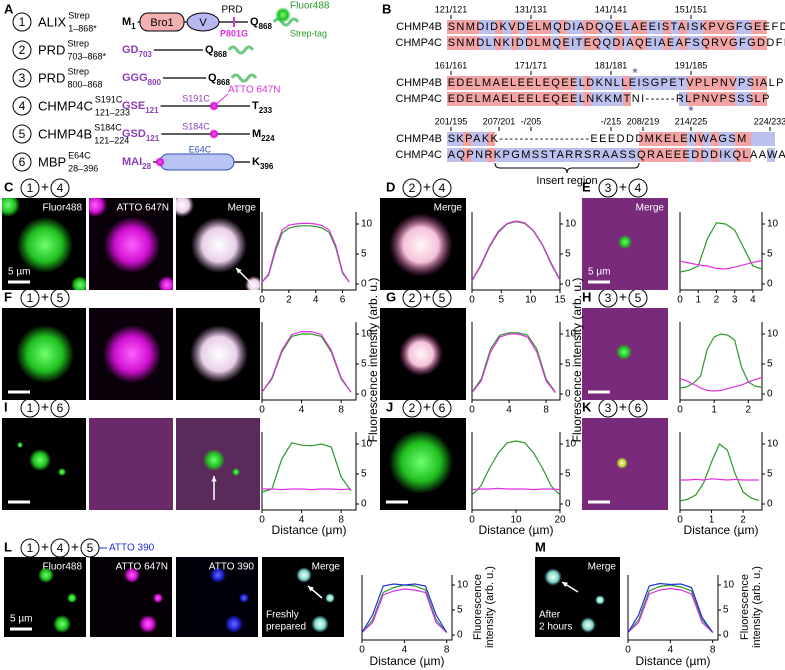  Describe the element at coordinates (286, 627) in the screenshot. I see `image-note: prepared` at that location.